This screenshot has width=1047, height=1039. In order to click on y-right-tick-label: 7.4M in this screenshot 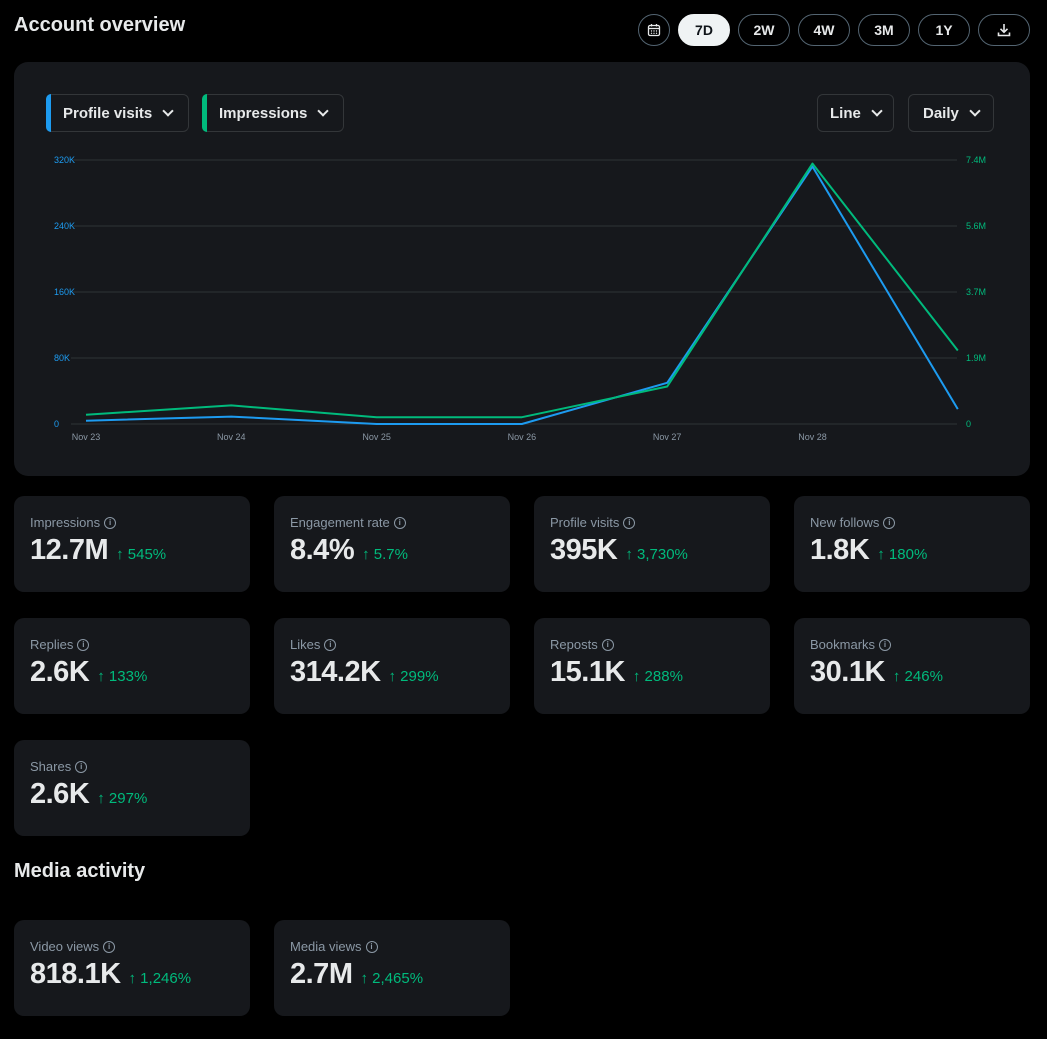, I will do `click(976, 160)`.